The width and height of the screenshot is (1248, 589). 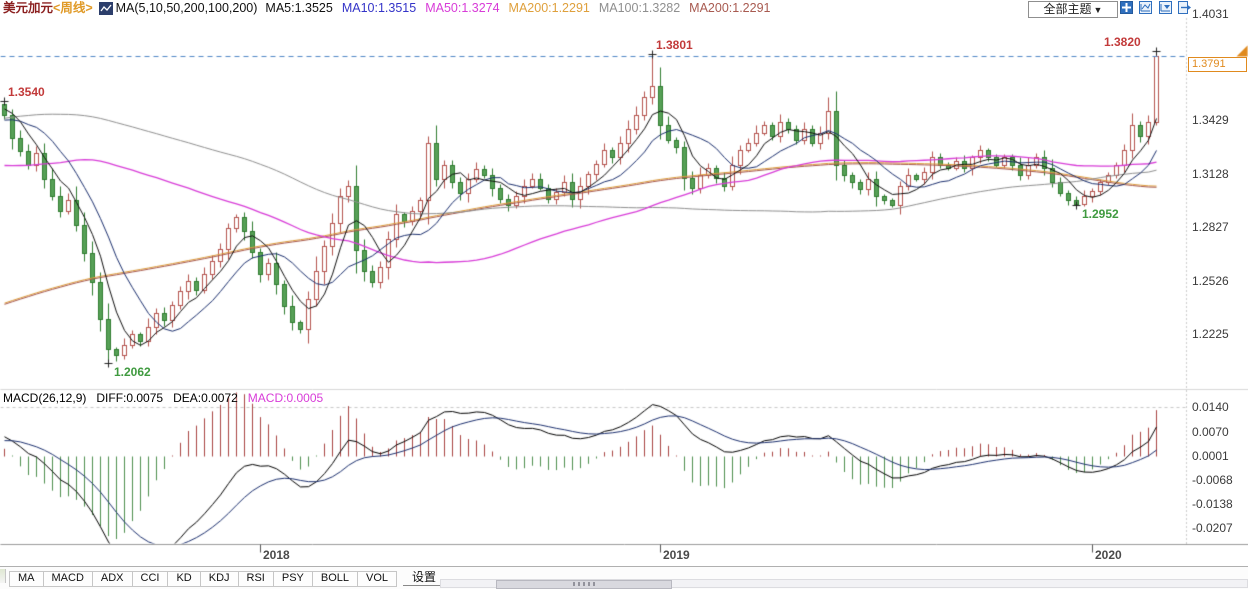 What do you see at coordinates (1210, 14) in the screenshot?
I see `price-axis-label: 1.4031` at bounding box center [1210, 14].